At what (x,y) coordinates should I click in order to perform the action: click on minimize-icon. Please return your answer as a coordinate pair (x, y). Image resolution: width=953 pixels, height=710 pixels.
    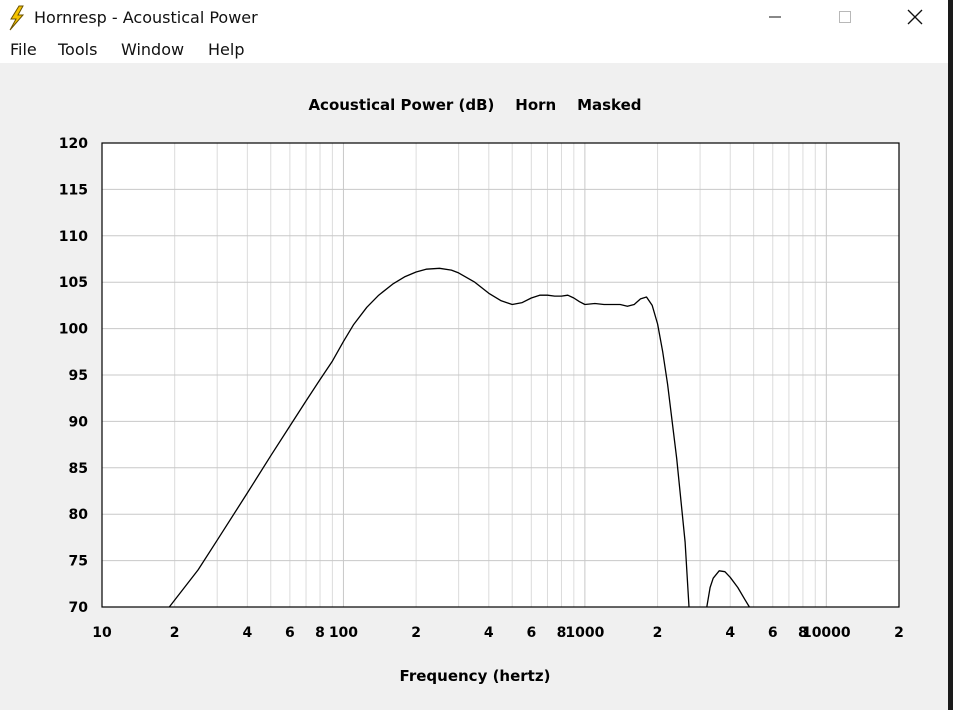
    Looking at the image, I should click on (775, 17).